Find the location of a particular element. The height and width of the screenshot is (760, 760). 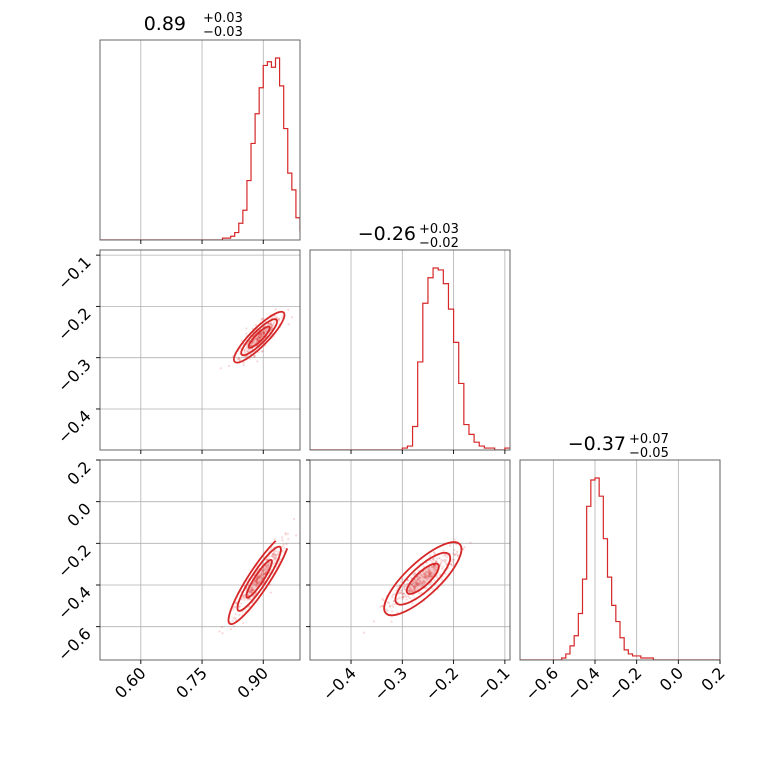

y-tick-label: 0.2 is located at coordinates (78, 472).